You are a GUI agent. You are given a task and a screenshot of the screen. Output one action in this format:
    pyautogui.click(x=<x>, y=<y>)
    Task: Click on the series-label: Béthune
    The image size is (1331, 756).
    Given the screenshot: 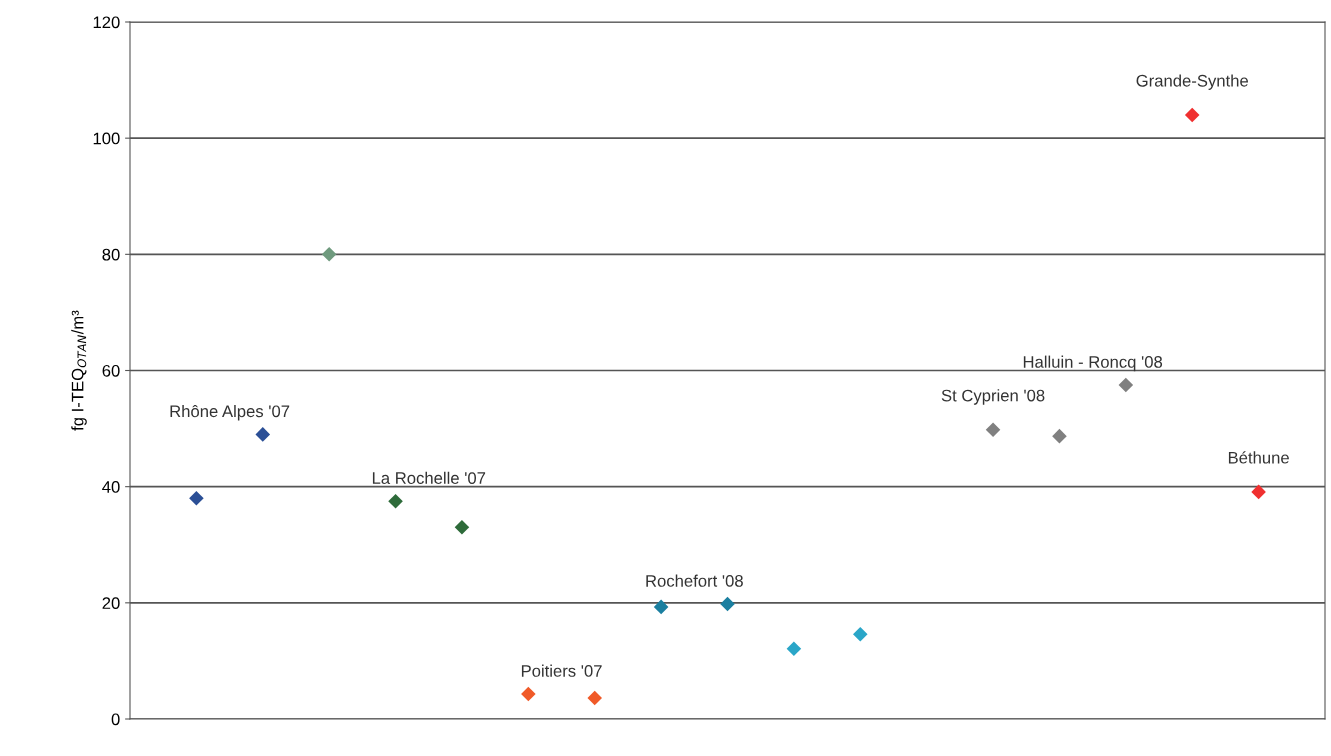 What is the action you would take?
    pyautogui.click(x=1258, y=457)
    